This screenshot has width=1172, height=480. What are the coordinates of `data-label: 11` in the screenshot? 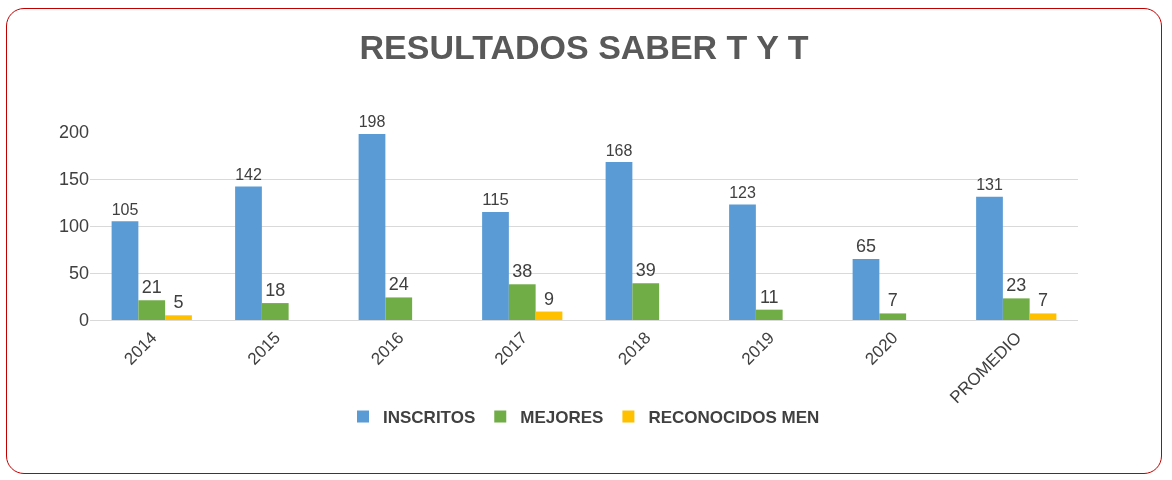 It's located at (769, 296).